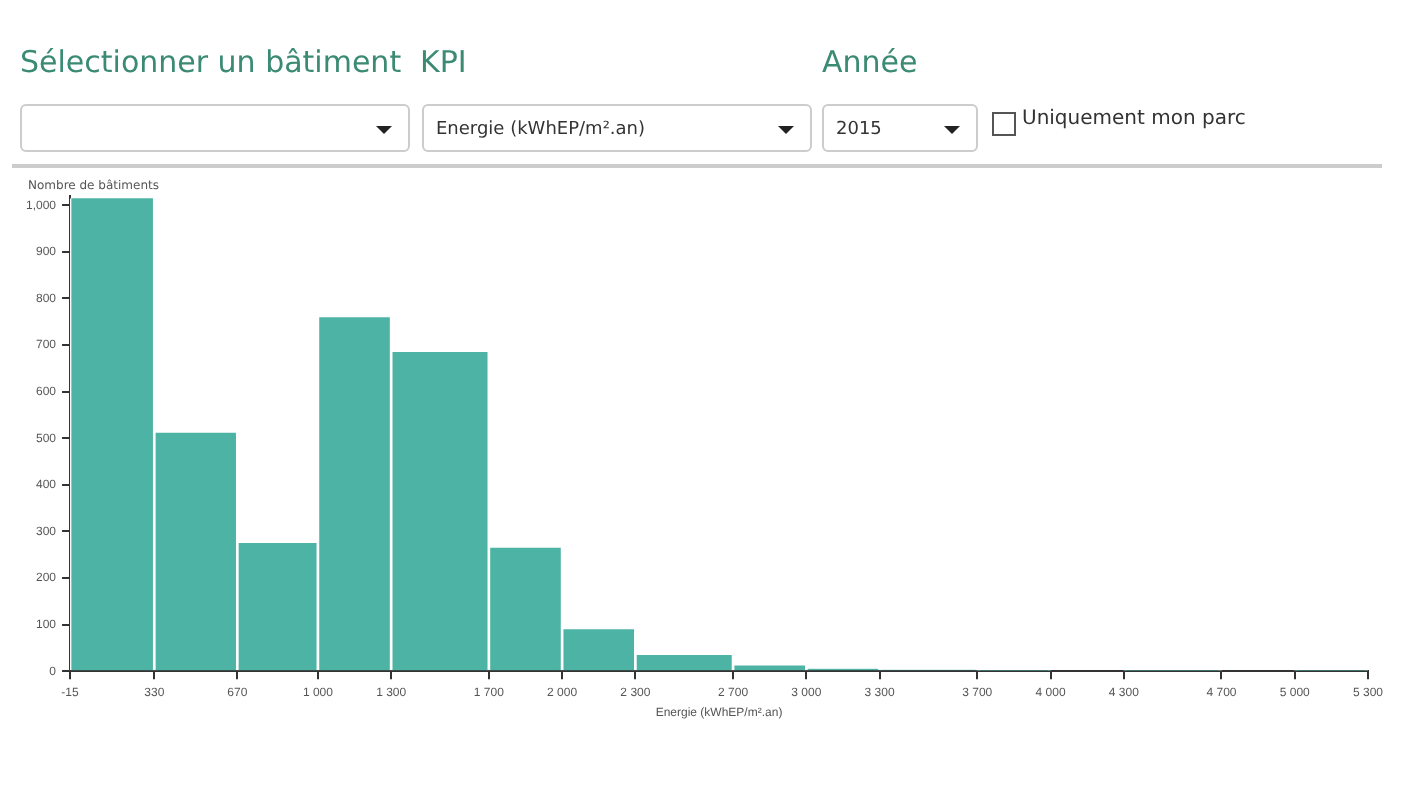  I want to click on text: KPI, so click(443, 62).